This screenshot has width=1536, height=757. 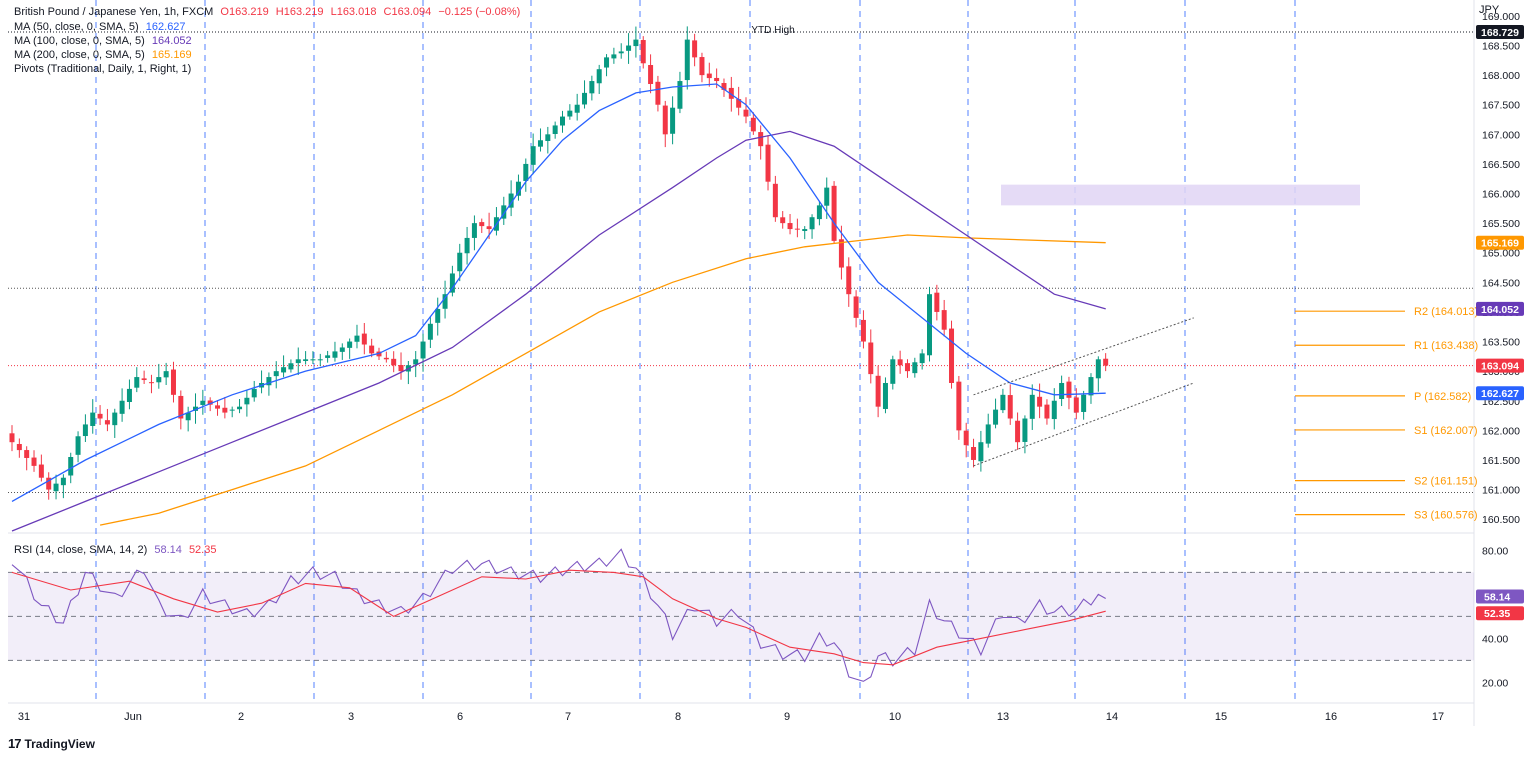 What do you see at coordinates (1446, 482) in the screenshot?
I see `pivot-s2-label: S2 (161.151)` at bounding box center [1446, 482].